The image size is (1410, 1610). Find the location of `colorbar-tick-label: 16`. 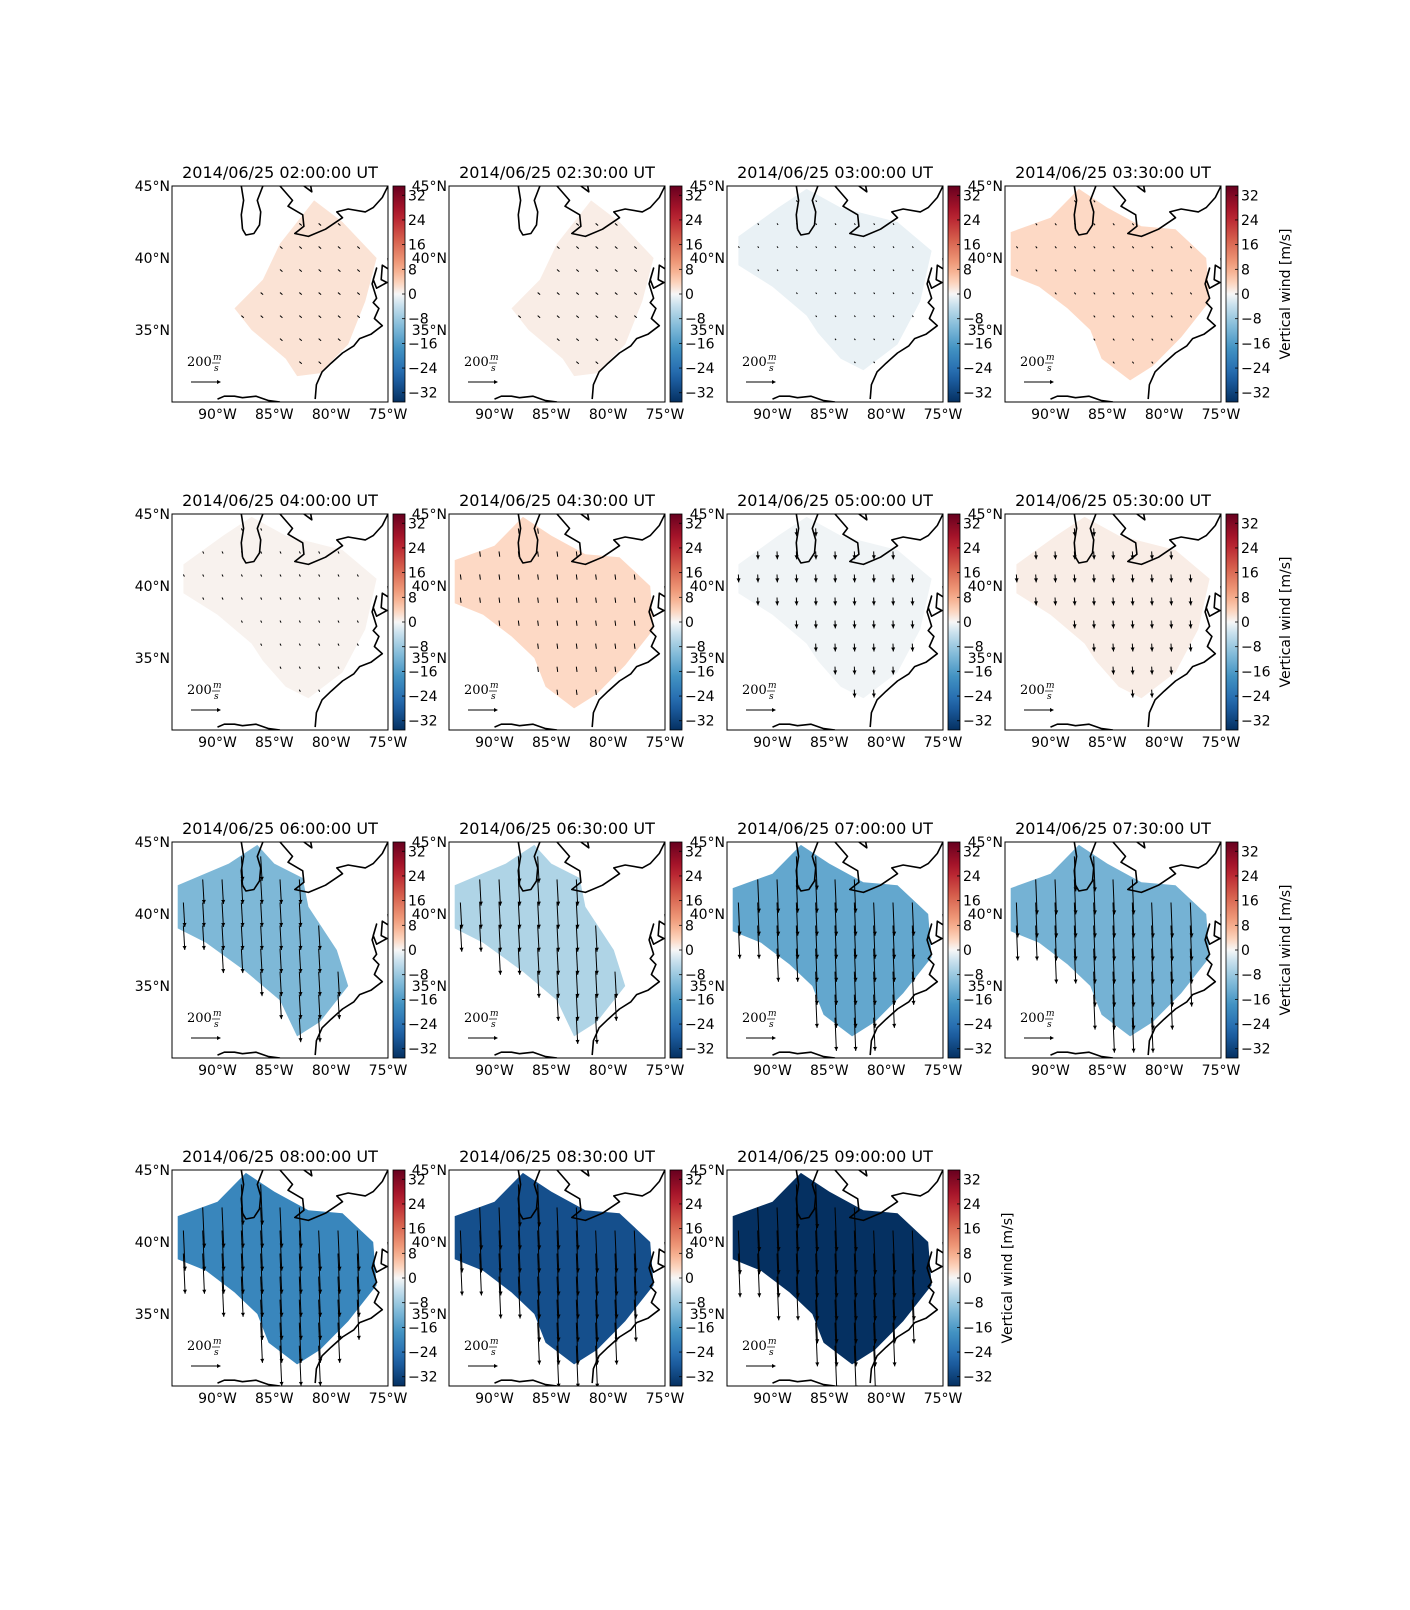

colorbar-tick-label: 16 is located at coordinates (694, 902).